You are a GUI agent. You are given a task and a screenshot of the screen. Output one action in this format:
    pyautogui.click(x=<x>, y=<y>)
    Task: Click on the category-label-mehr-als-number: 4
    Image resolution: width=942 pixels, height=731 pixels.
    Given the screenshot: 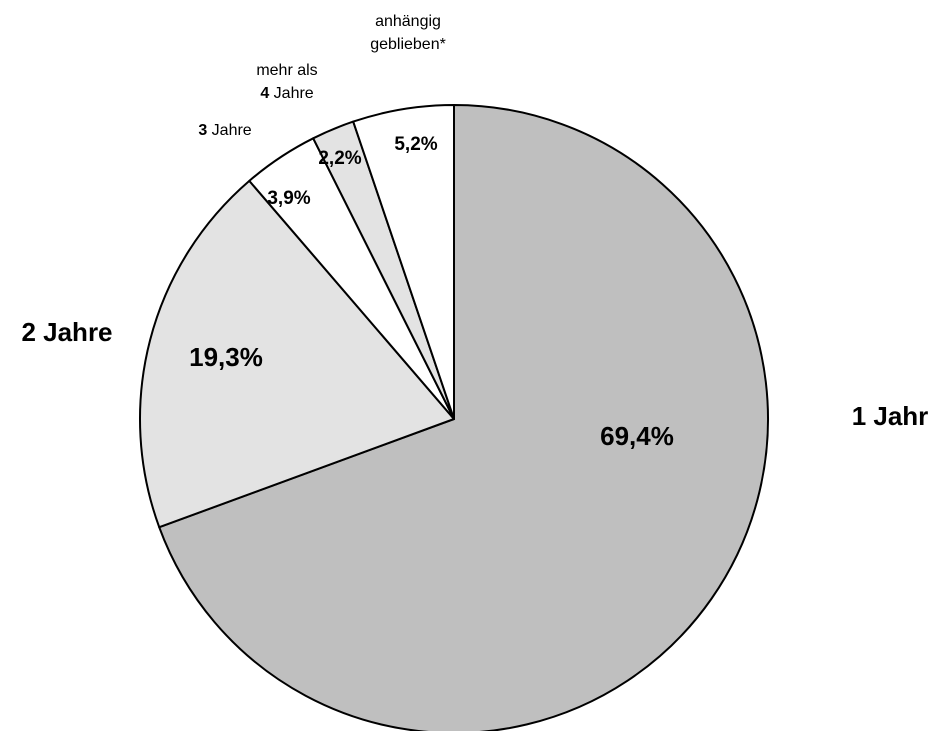 What is the action you would take?
    pyautogui.click(x=264, y=93)
    